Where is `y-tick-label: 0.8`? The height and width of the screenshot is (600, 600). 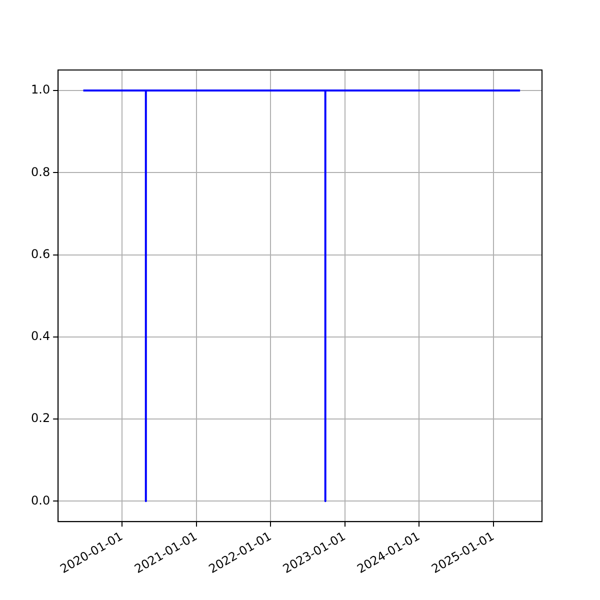 y-tick-label: 0.8 is located at coordinates (40, 171).